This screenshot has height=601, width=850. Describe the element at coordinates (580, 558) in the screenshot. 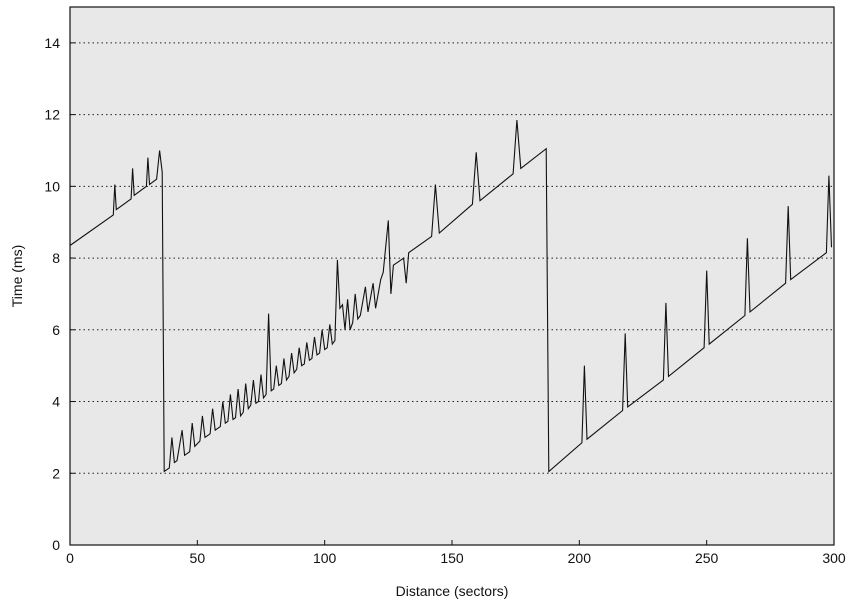

I see `x-tick-label: 200` at that location.